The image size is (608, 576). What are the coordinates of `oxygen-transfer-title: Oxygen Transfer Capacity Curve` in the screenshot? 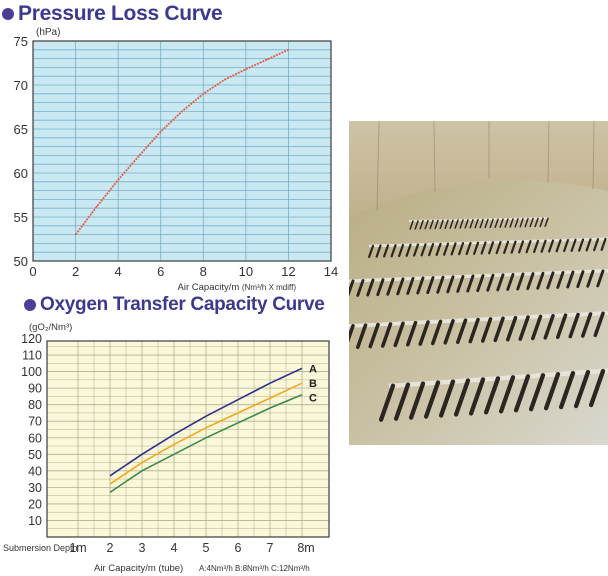 It's located at (182, 304).